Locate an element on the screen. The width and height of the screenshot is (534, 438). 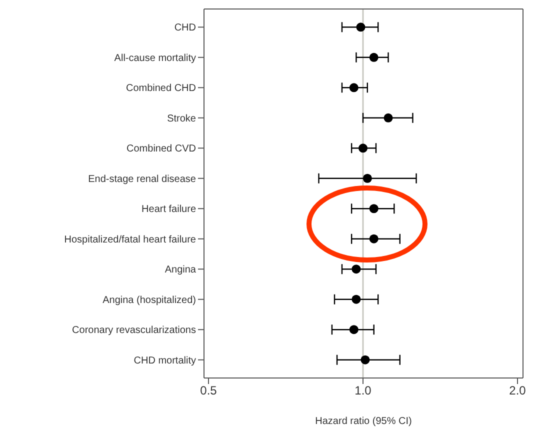
y-tick-label: Angina (hospitalized) is located at coordinates (149, 300).